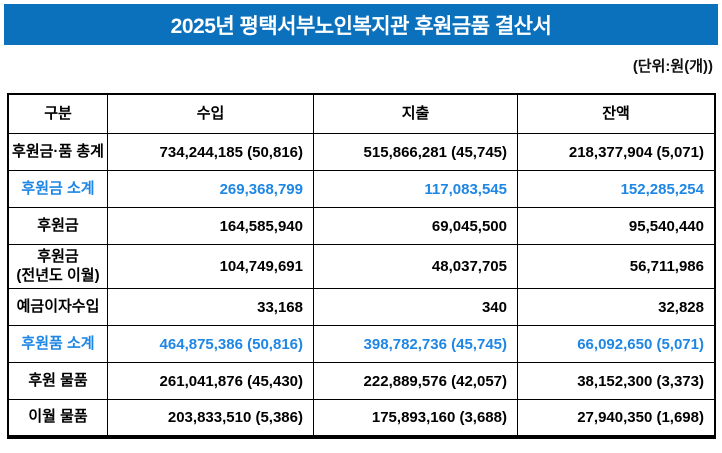 Image resolution: width=722 pixels, height=453 pixels. Describe the element at coordinates (210, 189) in the screenshot. I see `income-cell: 269,368,799` at that location.